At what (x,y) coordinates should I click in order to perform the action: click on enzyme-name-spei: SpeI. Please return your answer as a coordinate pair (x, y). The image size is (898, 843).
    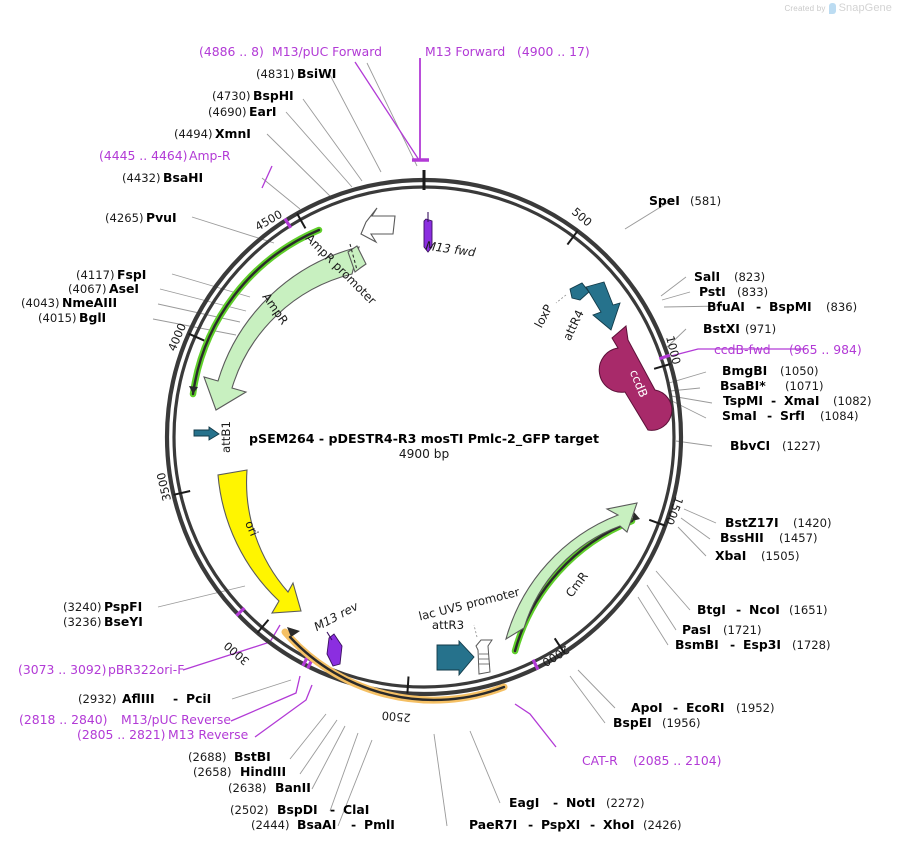
    Looking at the image, I should click on (664, 200).